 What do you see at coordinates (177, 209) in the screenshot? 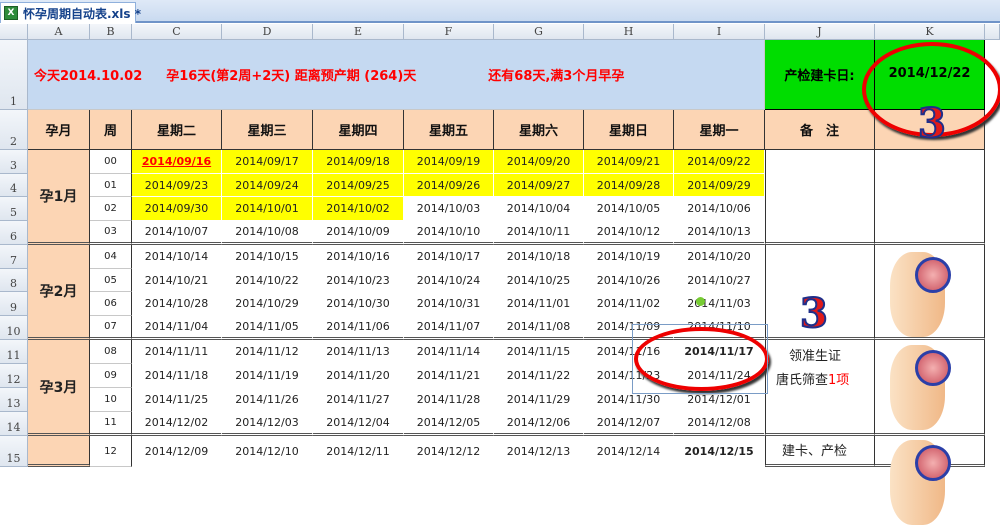
I see `date-cell: 2014/09/30` at bounding box center [177, 209].